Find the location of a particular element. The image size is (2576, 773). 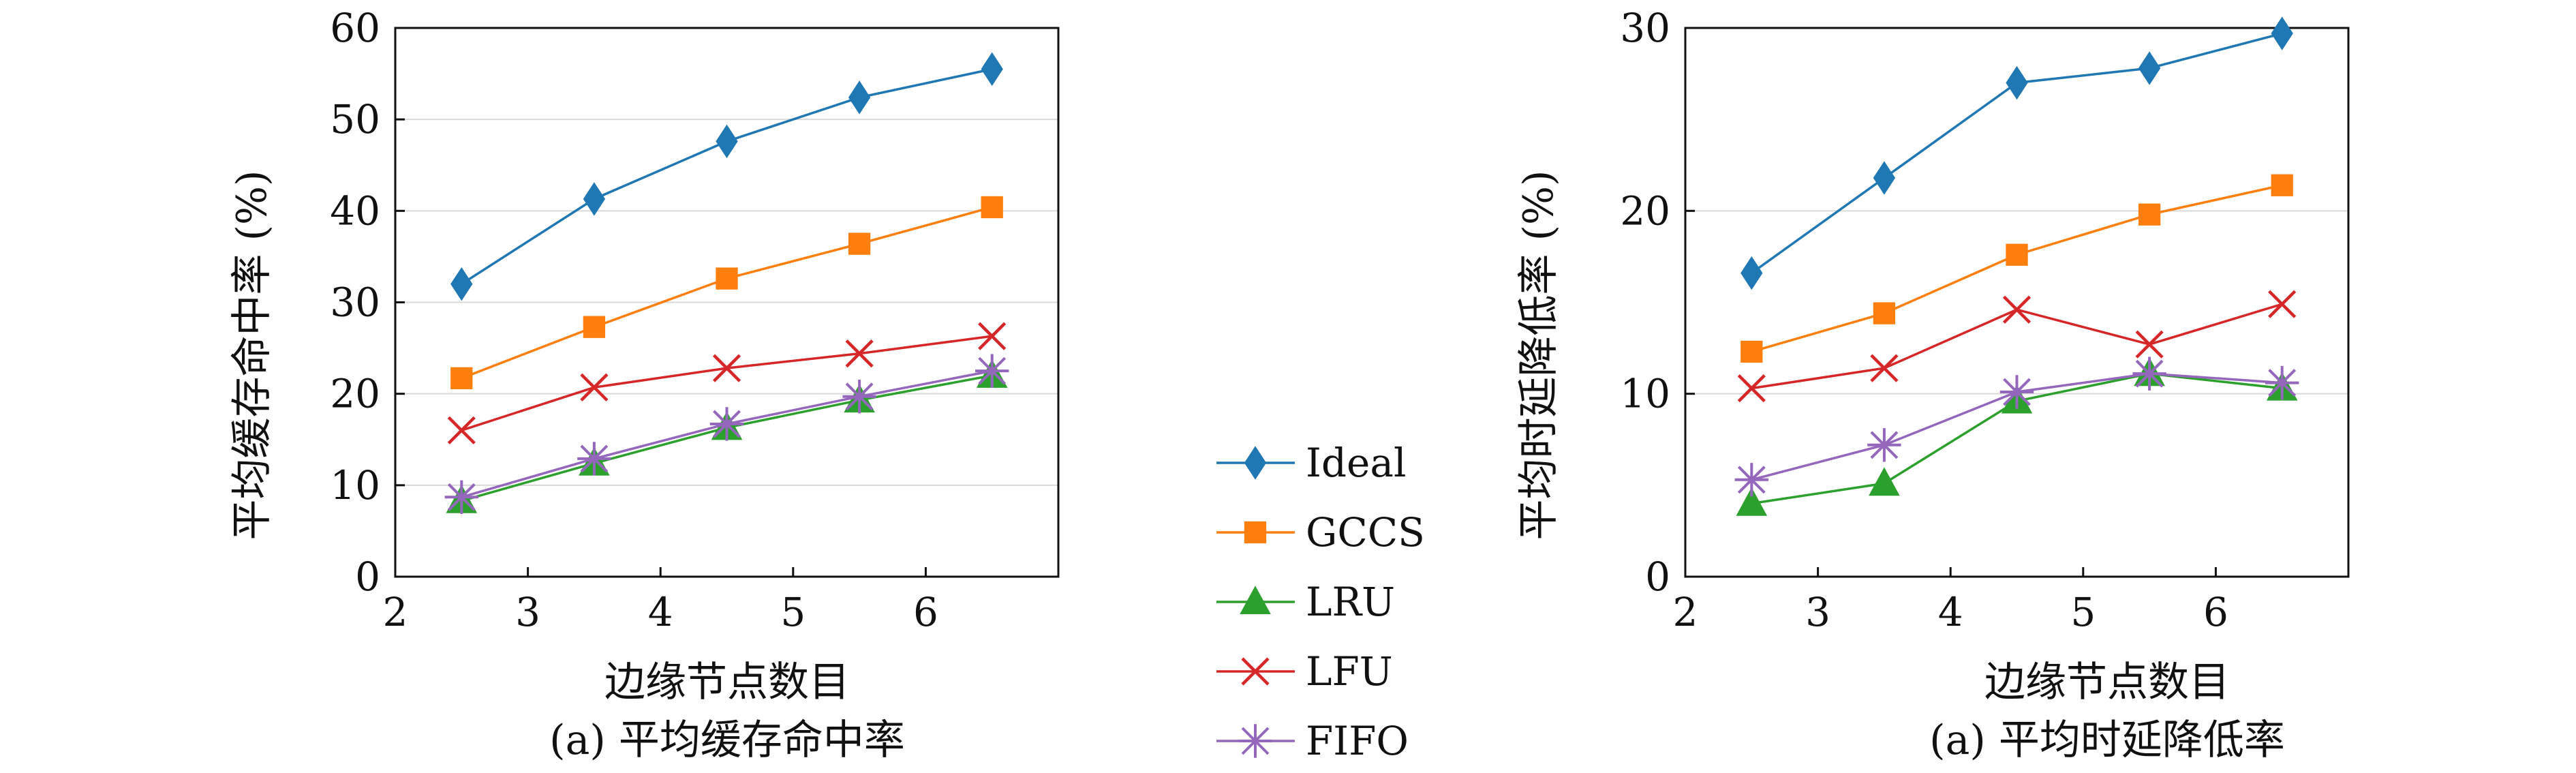

legend-entry-fifo: FIFO is located at coordinates (1312, 741).